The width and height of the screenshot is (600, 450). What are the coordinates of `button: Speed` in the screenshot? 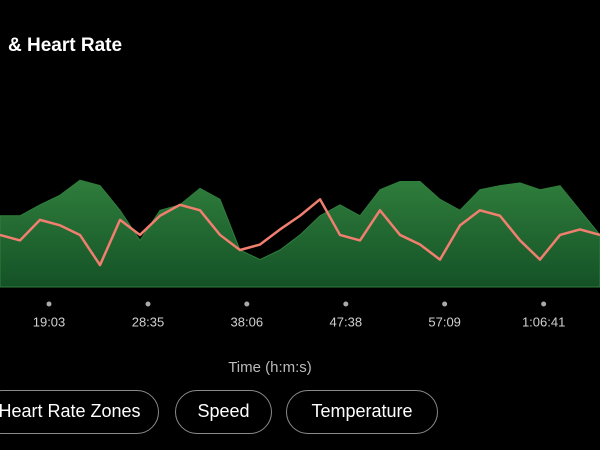 It's located at (223, 412).